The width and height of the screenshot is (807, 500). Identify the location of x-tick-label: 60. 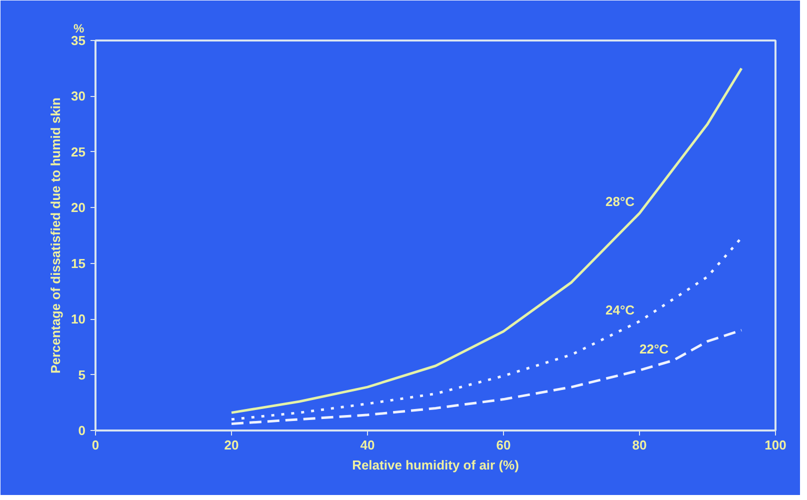
(503, 445).